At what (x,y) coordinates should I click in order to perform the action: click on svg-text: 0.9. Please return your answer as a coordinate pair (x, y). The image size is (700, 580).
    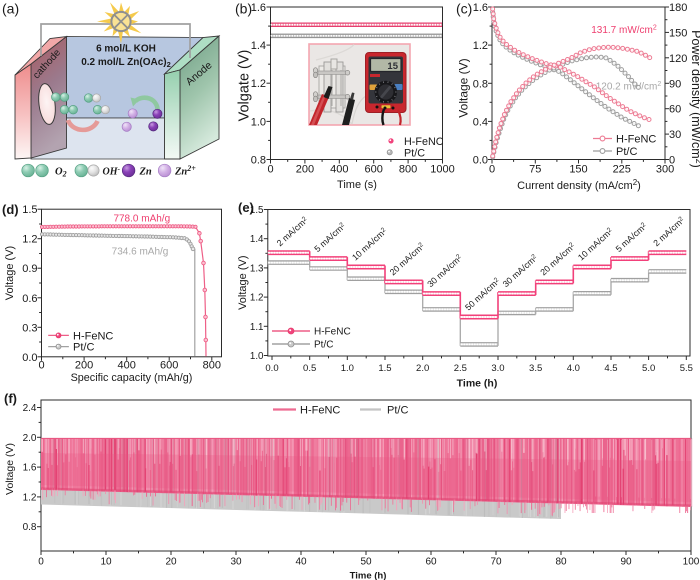
    Looking at the image, I should click on (29, 269).